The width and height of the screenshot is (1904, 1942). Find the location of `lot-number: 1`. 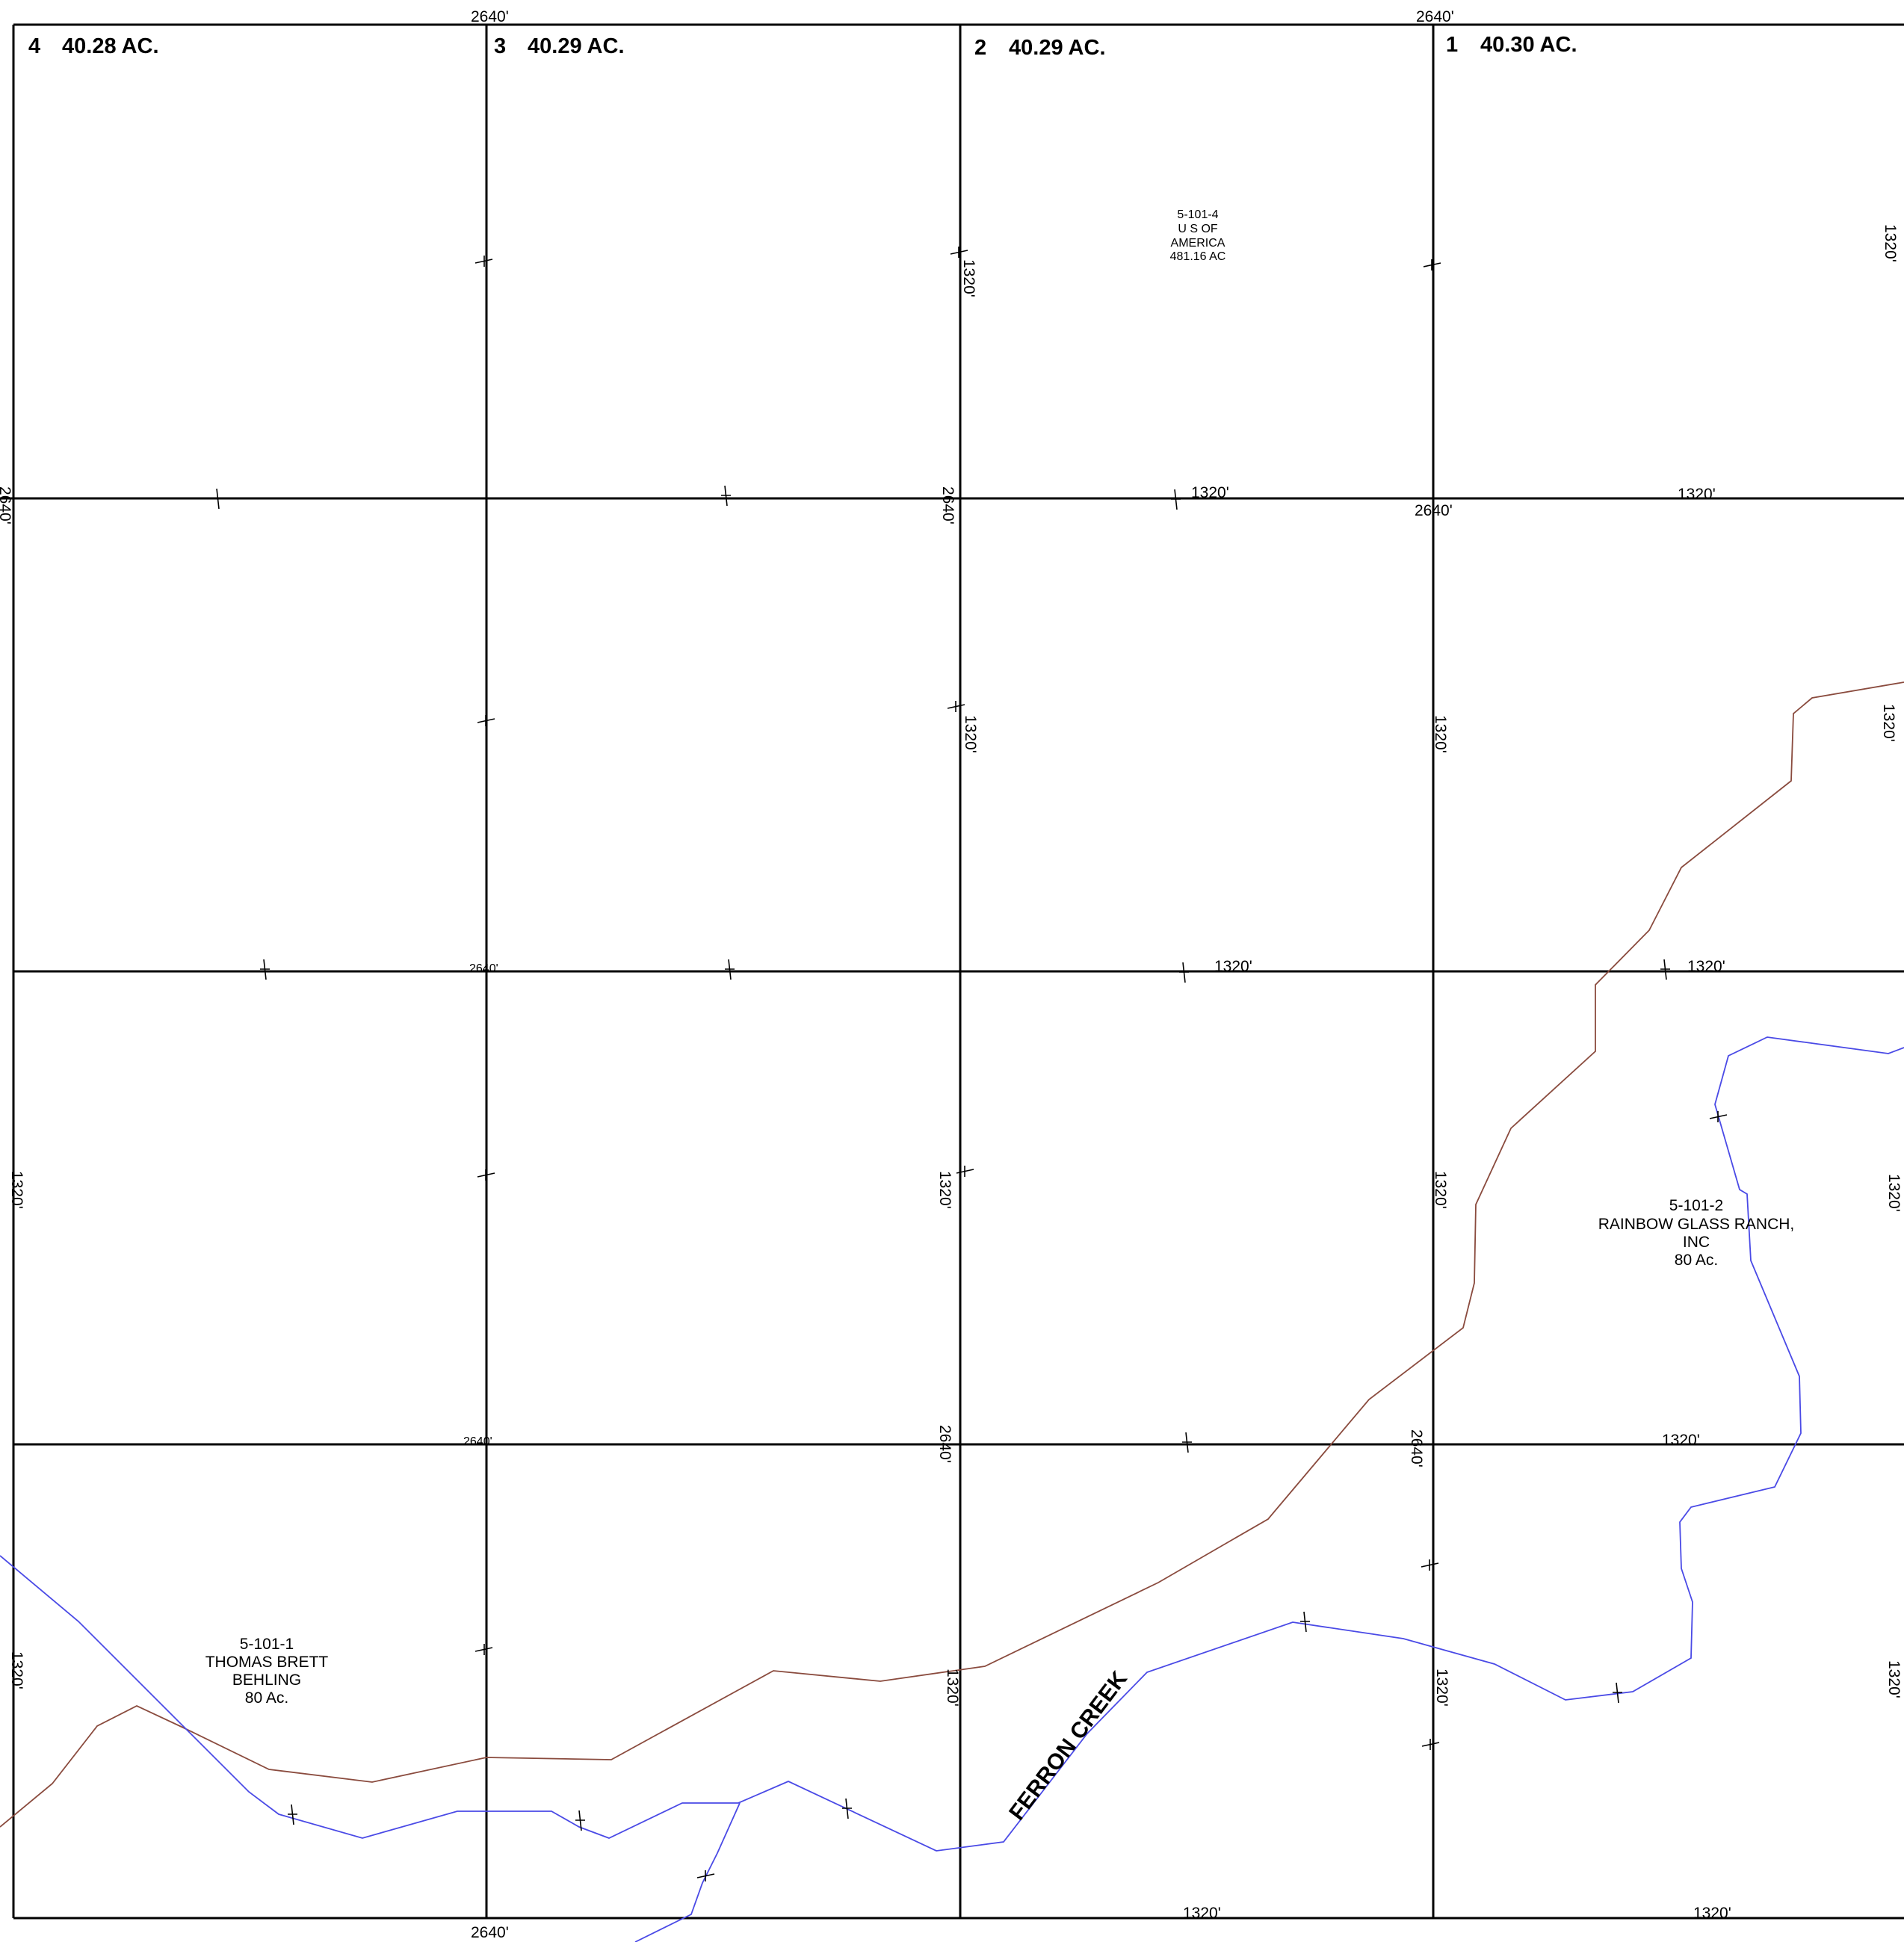

lot-number: 1 is located at coordinates (1452, 45).